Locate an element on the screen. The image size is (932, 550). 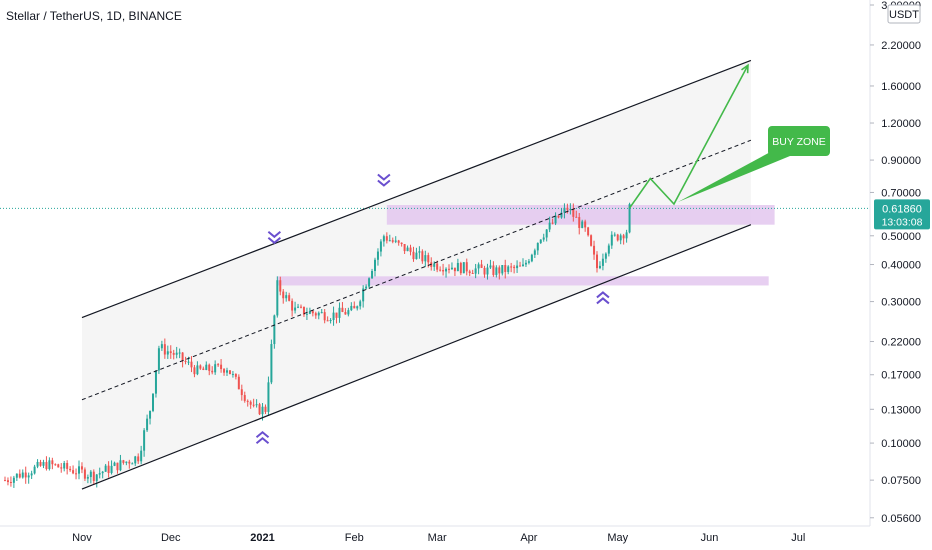
time-axis-bg is located at coordinates (466, 538).